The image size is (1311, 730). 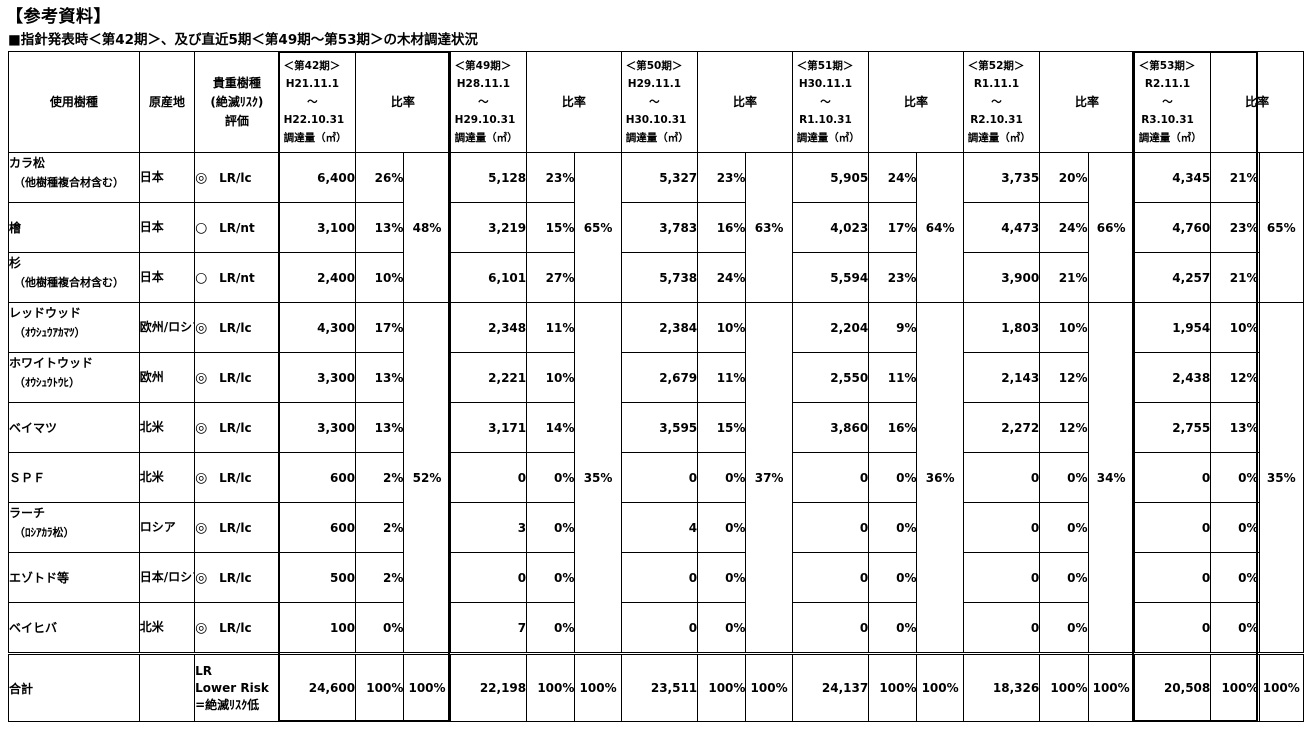 What do you see at coordinates (893, 427) in the screenshot?
I see `share-cell: 16%` at bounding box center [893, 427].